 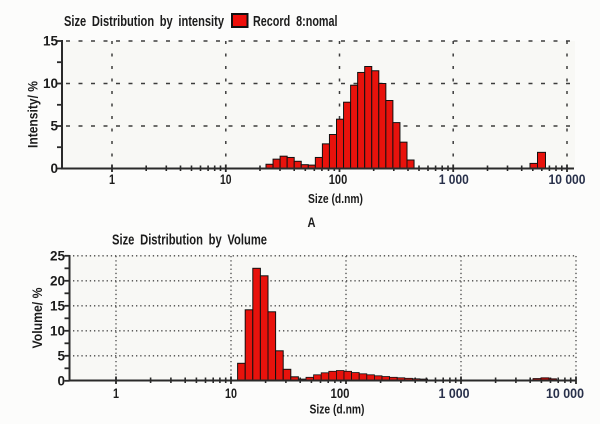 I want to click on svg-text: Intensity/ %, so click(x=33, y=114).